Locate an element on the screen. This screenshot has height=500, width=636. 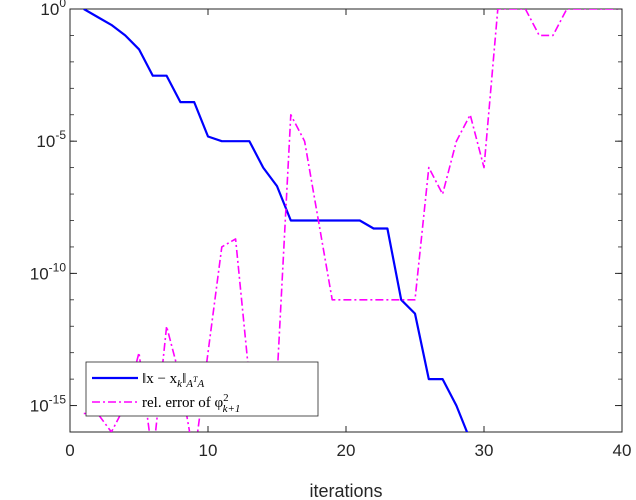
y-tick-label: 100 is located at coordinates (53, 9).